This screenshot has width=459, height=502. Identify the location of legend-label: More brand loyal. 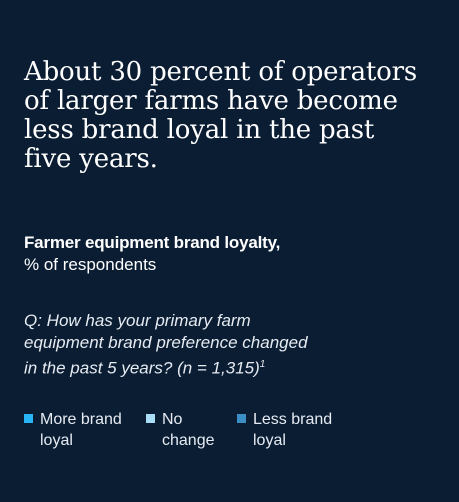
(73, 430).